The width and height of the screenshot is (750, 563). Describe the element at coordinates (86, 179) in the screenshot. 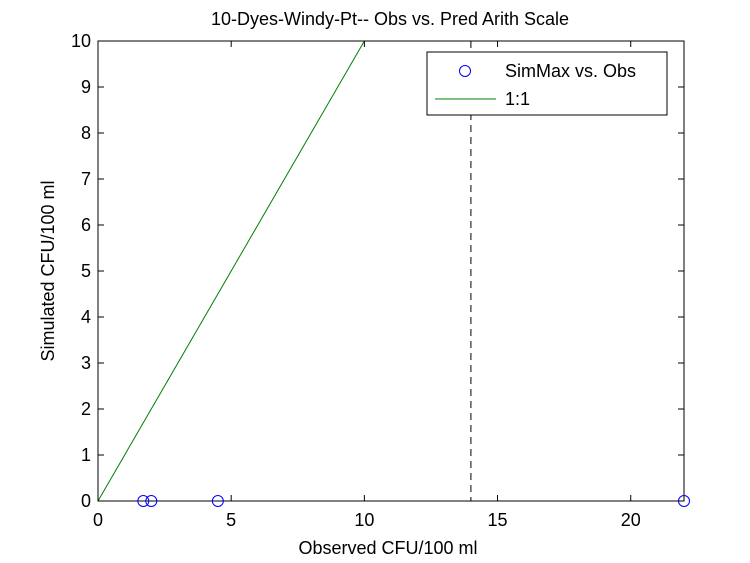

I see `y-tick-label: 7` at that location.